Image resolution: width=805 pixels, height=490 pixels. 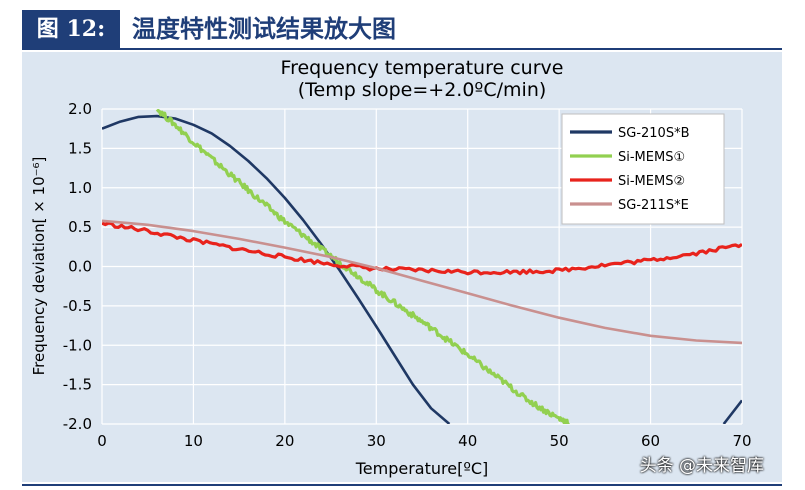 What do you see at coordinates (77, 385) in the screenshot?
I see `y-tick-label: -1.5` at bounding box center [77, 385].